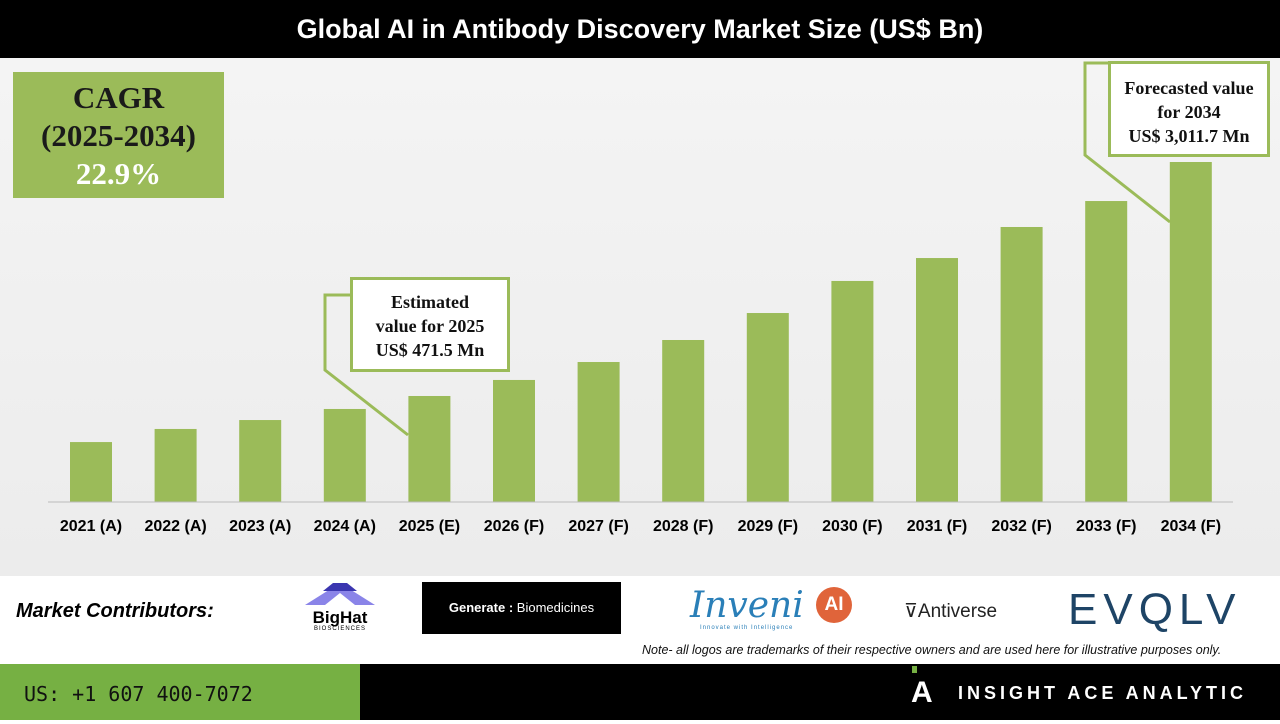 Image resolution: width=1280 pixels, height=724 pixels. What do you see at coordinates (1190, 332) in the screenshot?
I see `bar-2034 (F)` at bounding box center [1190, 332].